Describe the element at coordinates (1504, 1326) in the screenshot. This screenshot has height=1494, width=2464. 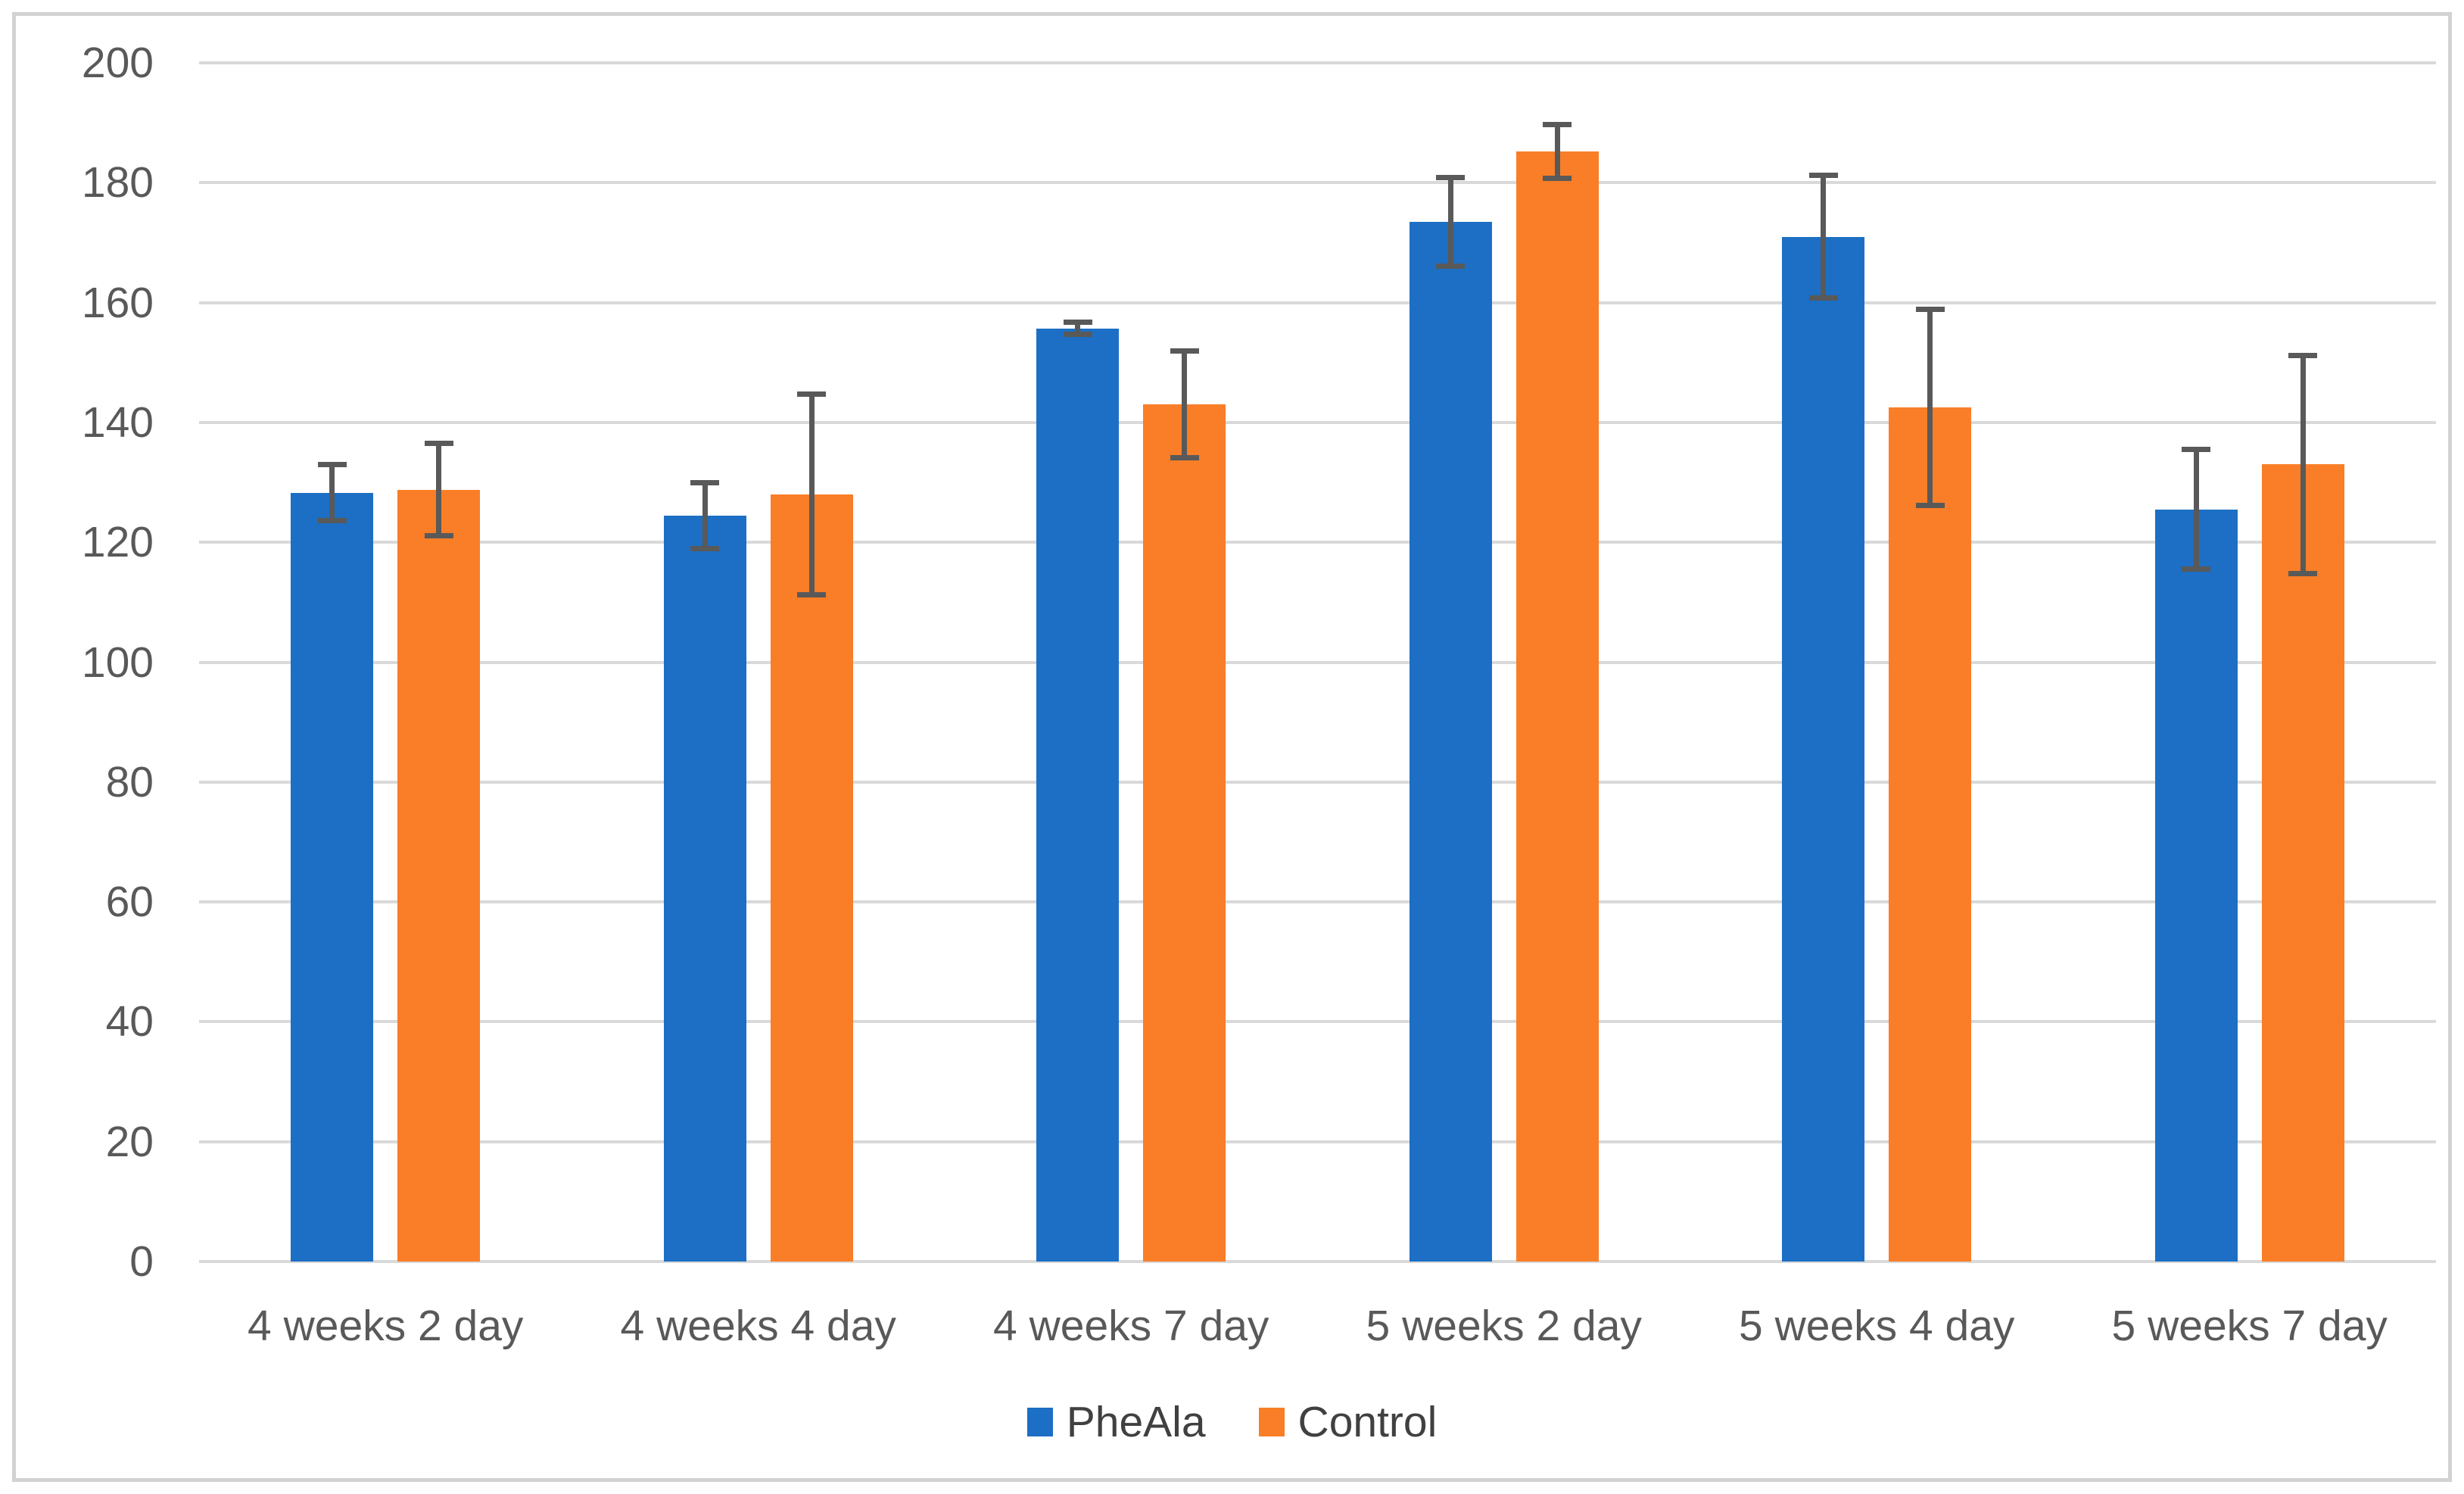
I see `x-tick-label-4: 5 weeks 2 day` at that location.